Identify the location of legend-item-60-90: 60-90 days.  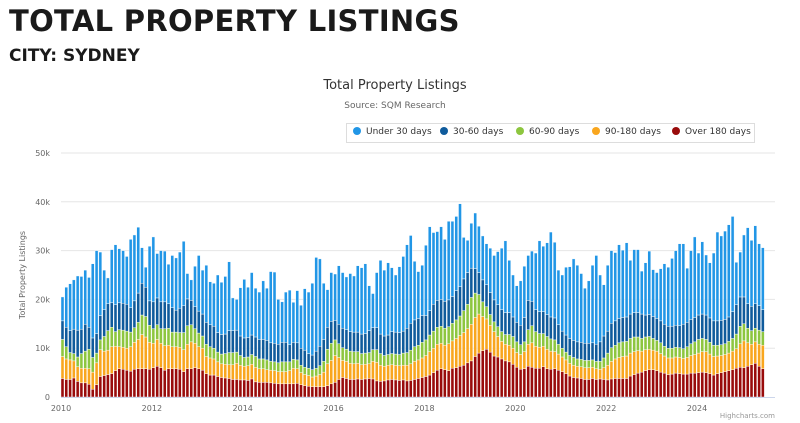
(547, 132).